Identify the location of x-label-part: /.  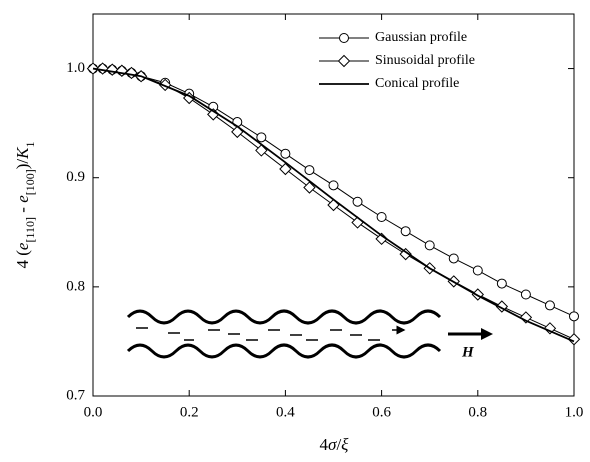
(338, 444).